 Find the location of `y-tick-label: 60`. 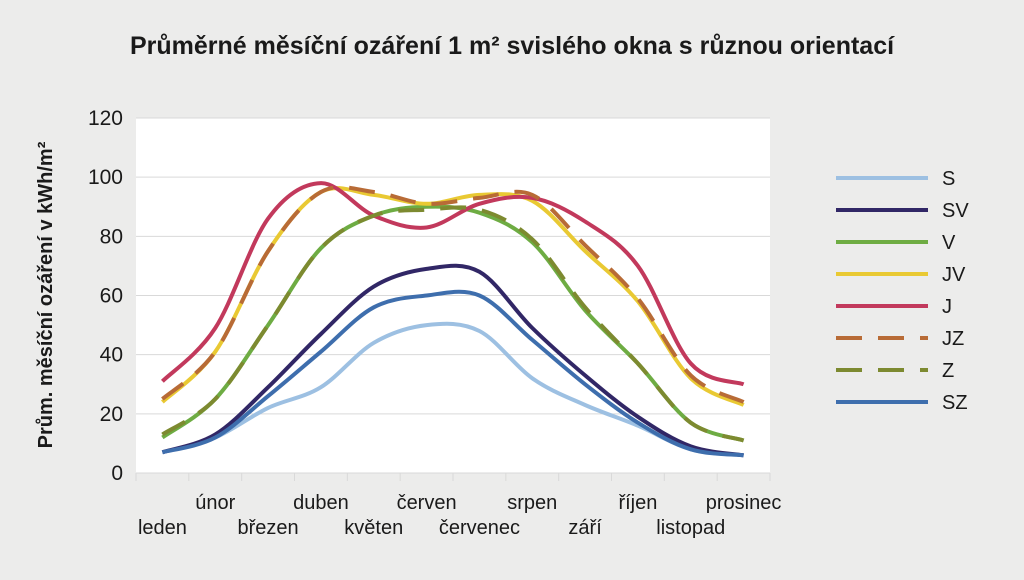

y-tick-label: 60 is located at coordinates (111, 296).